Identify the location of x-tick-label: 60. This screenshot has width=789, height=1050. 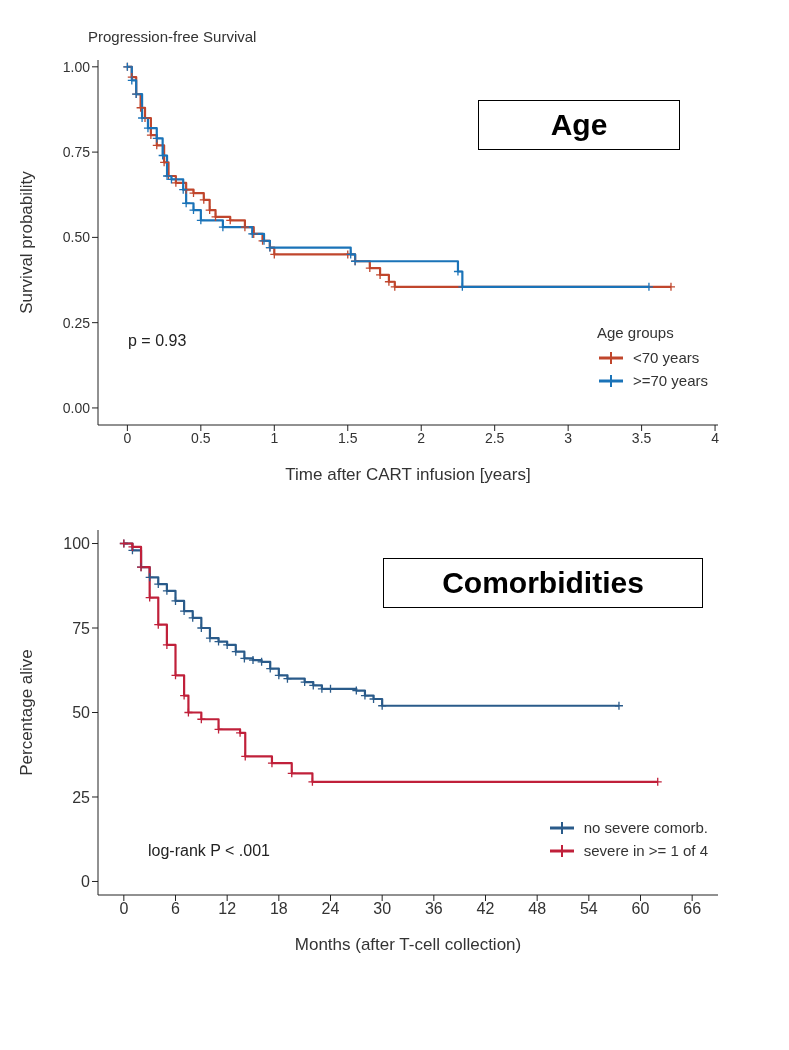
(640, 909).